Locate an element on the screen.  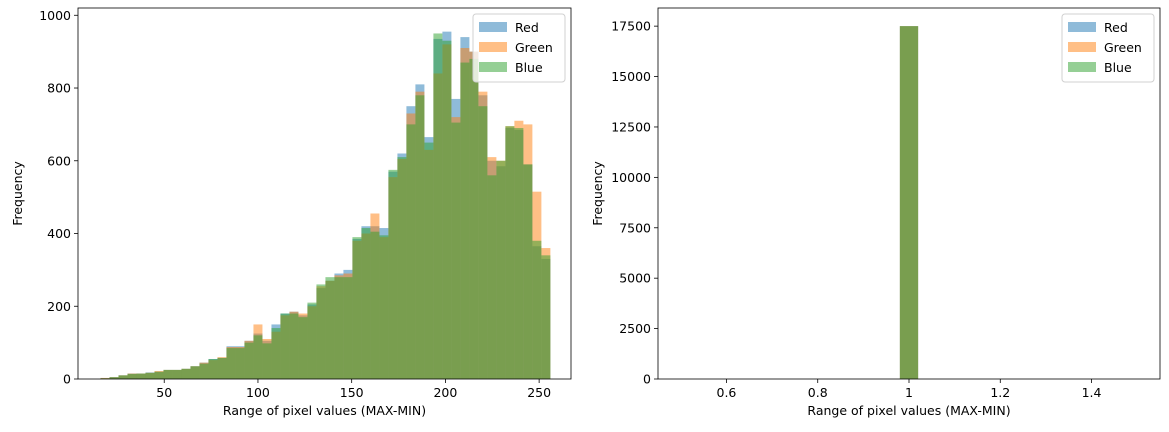
x-tick-label: 1.2 is located at coordinates (1000, 392).